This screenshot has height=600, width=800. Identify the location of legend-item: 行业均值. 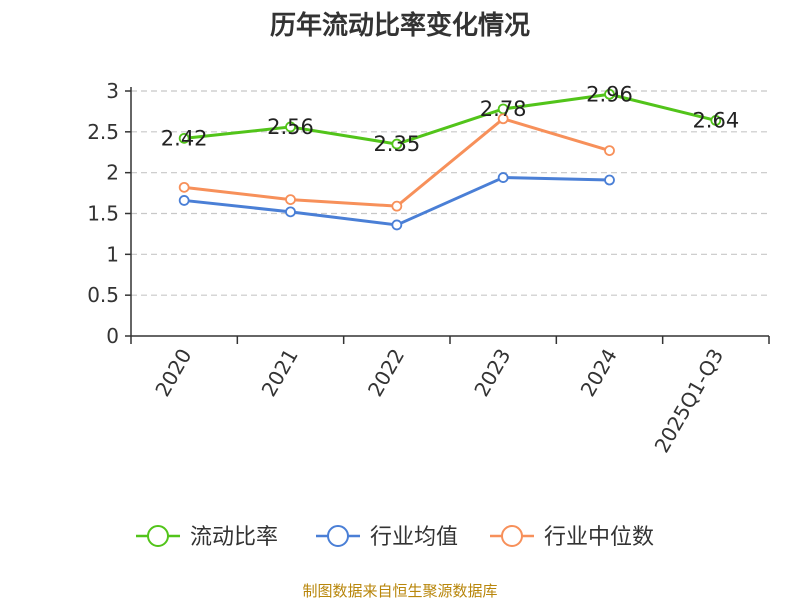
(387, 537).